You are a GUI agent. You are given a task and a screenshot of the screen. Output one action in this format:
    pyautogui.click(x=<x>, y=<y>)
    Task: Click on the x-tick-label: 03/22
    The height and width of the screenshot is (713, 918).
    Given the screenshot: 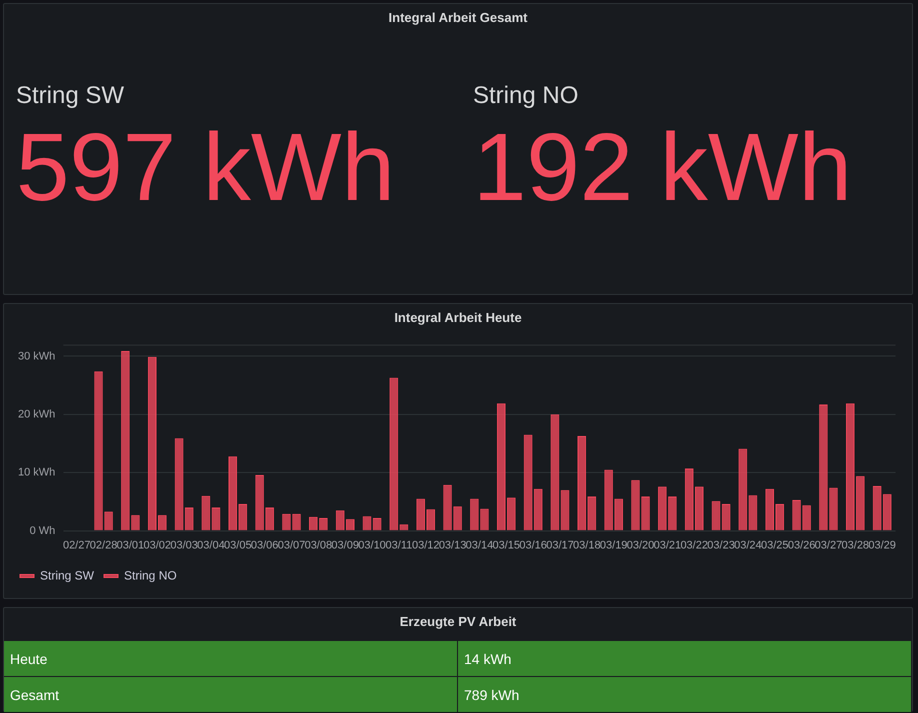 What is the action you would take?
    pyautogui.click(x=694, y=545)
    